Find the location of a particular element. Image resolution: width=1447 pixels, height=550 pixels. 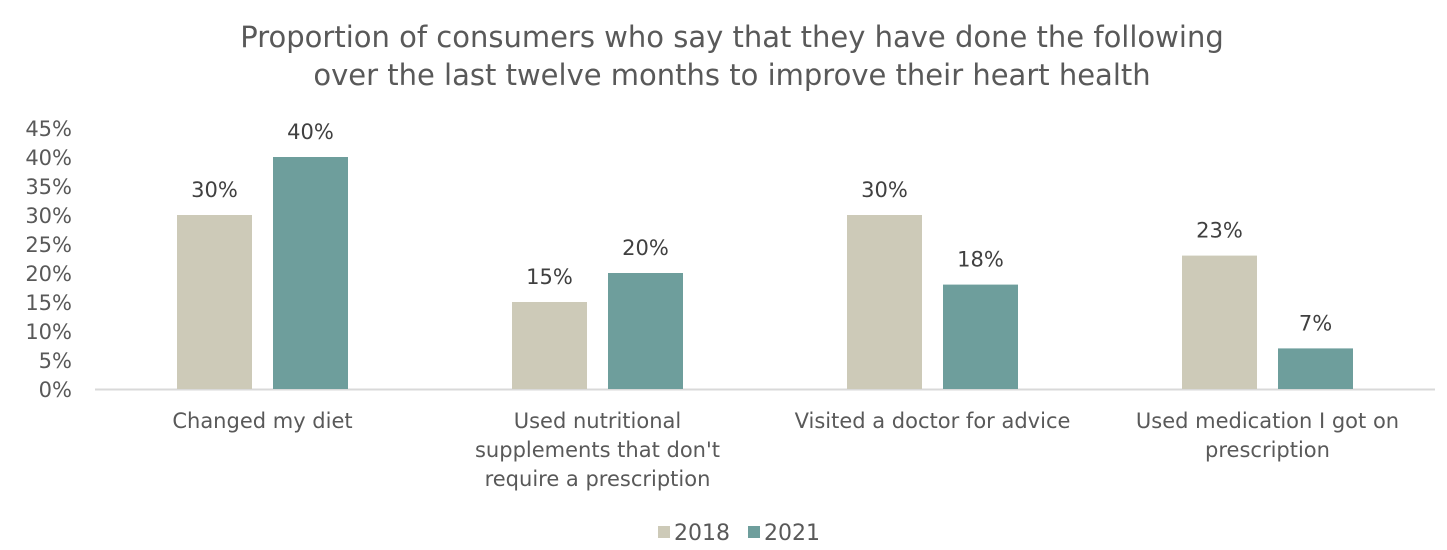

y-tick-label: 35% is located at coordinates (48, 187).